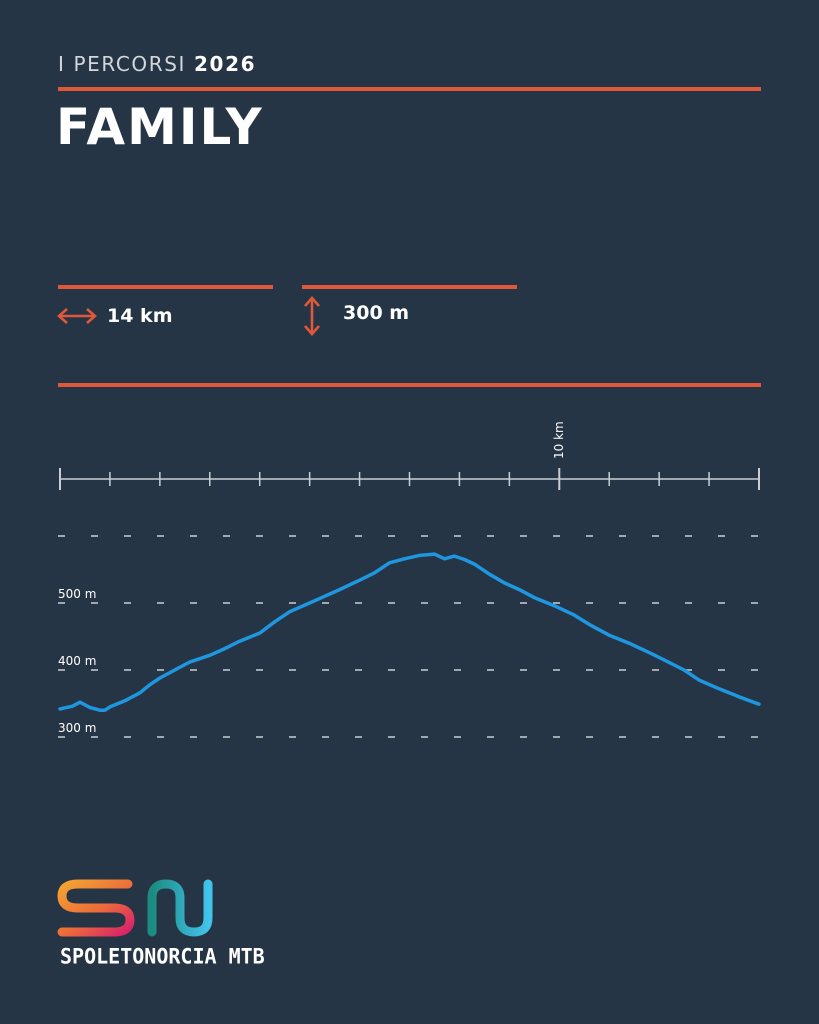 The width and height of the screenshot is (819, 1024). Describe the element at coordinates (77, 661) in the screenshot. I see `y-tick-label: 400 m` at that location.